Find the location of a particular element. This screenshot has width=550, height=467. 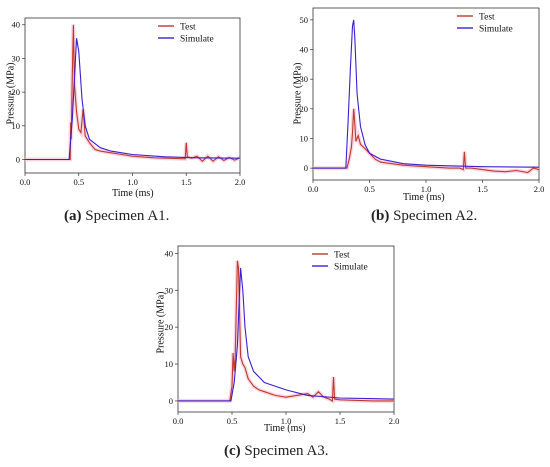

y-axis-label-b: Pressure (MPa) is located at coordinates (298, 93).